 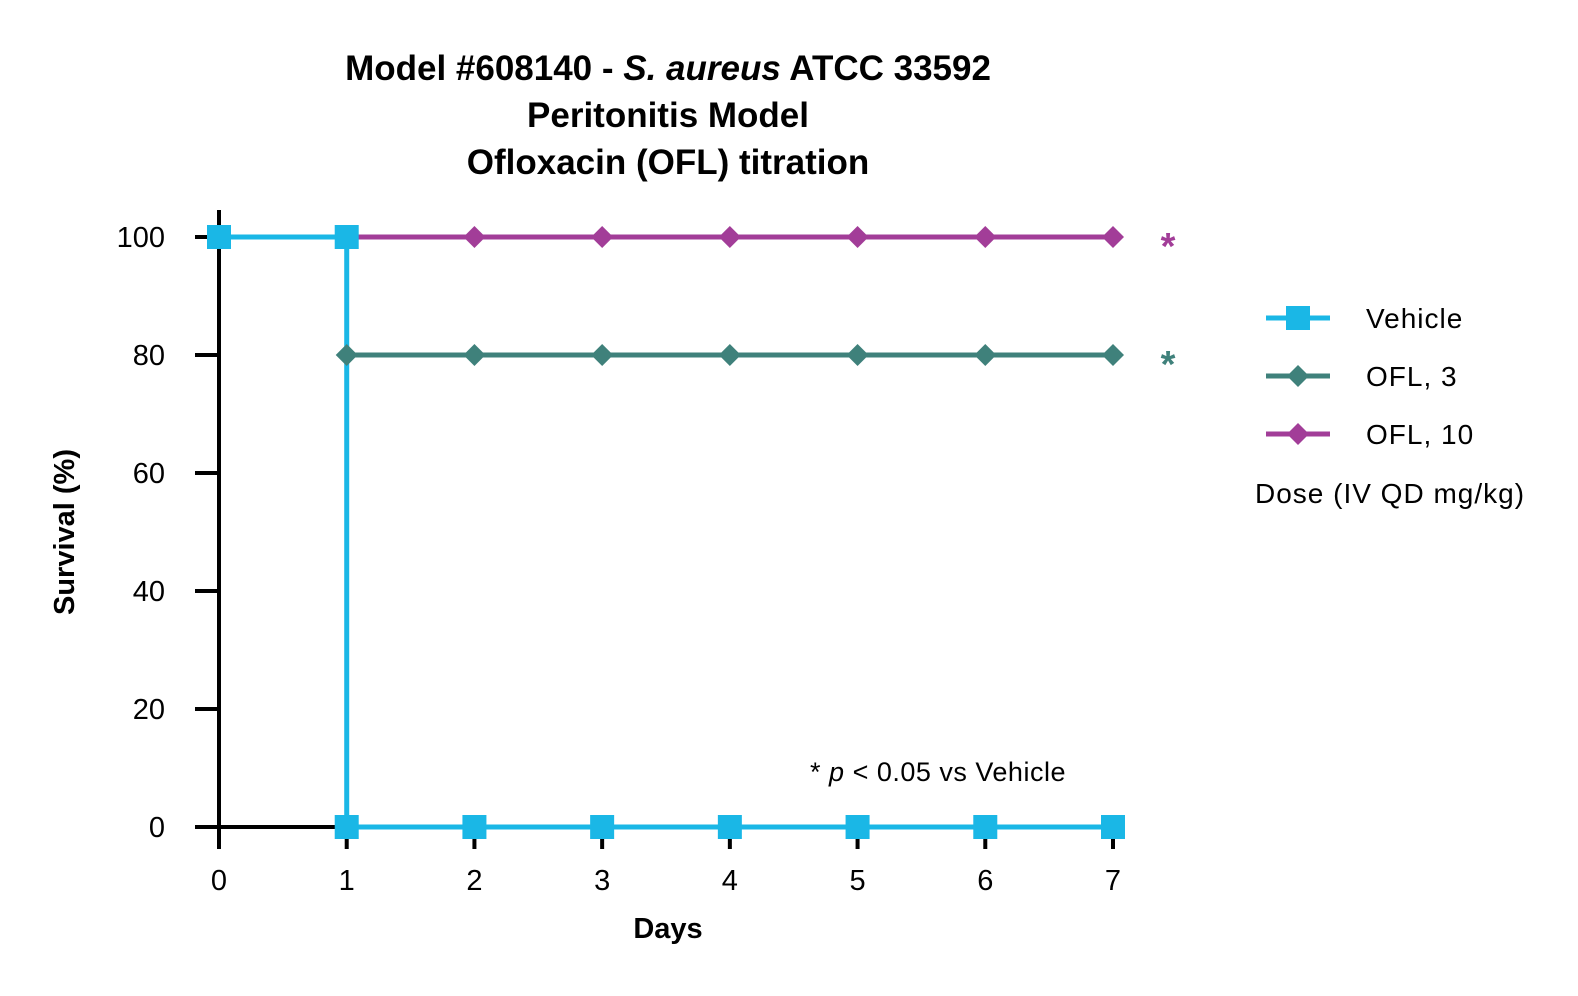 I want to click on legend-label: OFL, 3, so click(x=1412, y=376).